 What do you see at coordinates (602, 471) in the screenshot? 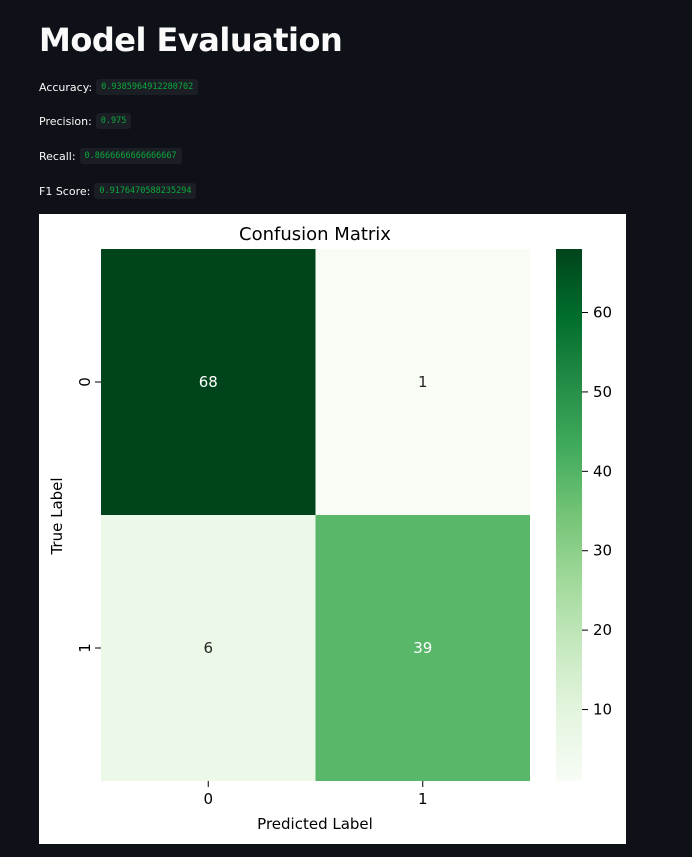
I see `colorbar-tick-label: 40` at bounding box center [602, 471].